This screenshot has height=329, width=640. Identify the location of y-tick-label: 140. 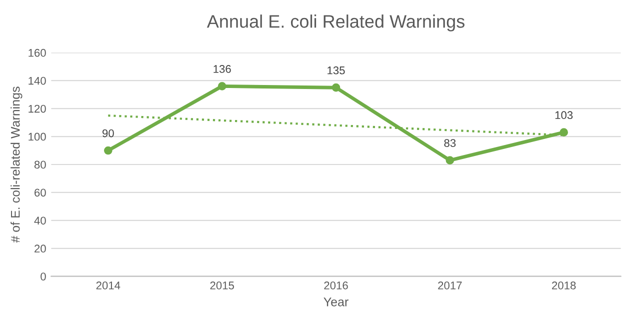
(37, 80).